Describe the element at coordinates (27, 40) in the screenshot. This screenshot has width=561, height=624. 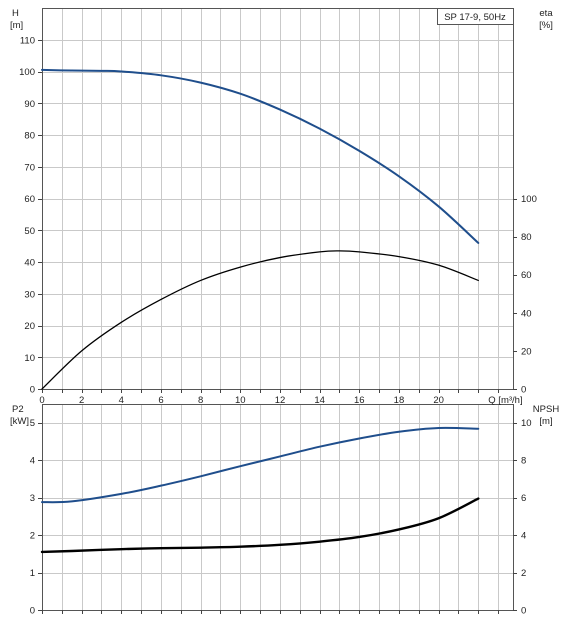
I see `left-tick-label: 110` at that location.